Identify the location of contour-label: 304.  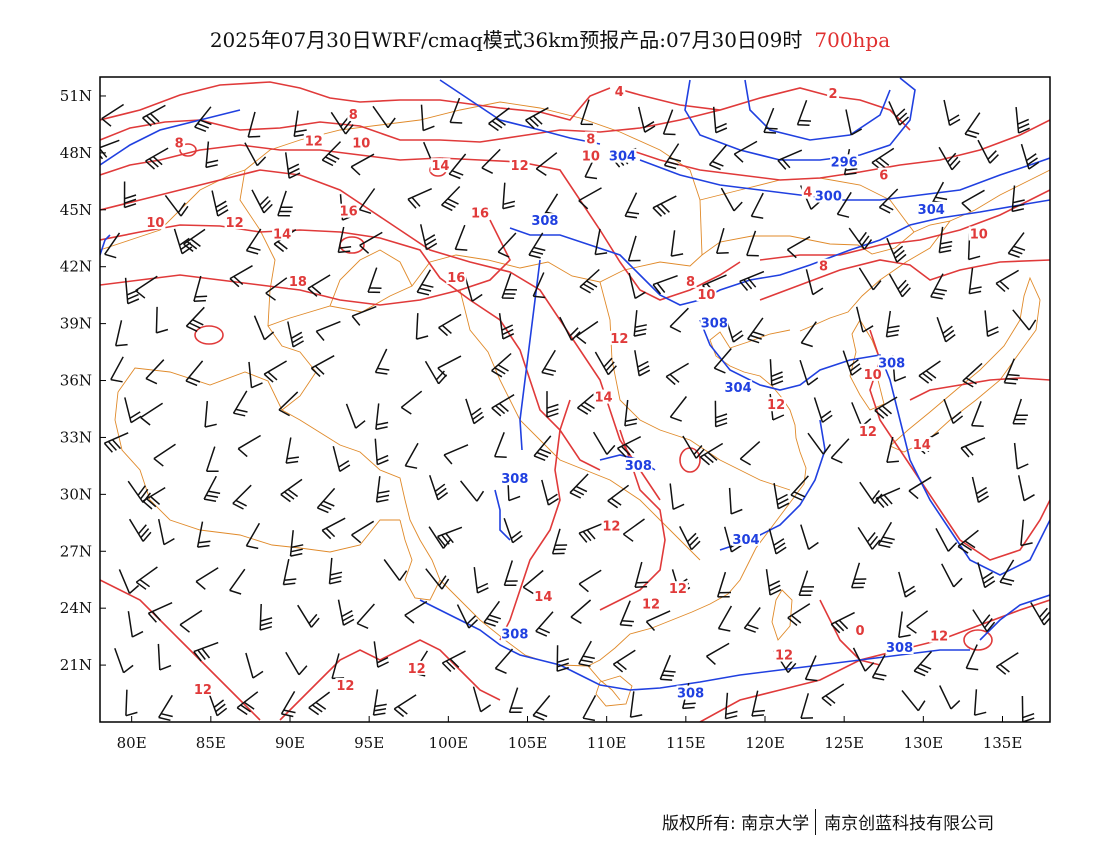
(738, 388).